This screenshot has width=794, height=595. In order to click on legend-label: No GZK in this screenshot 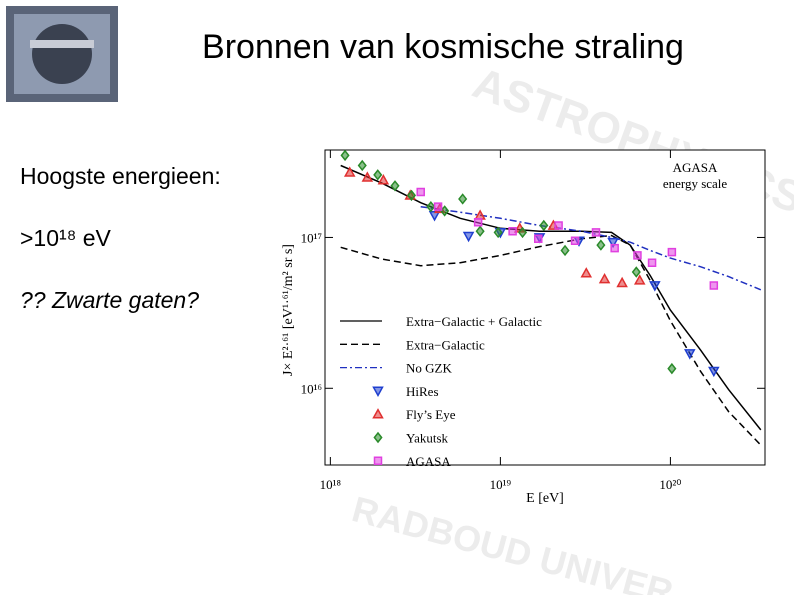, I will do `click(429, 368)`.